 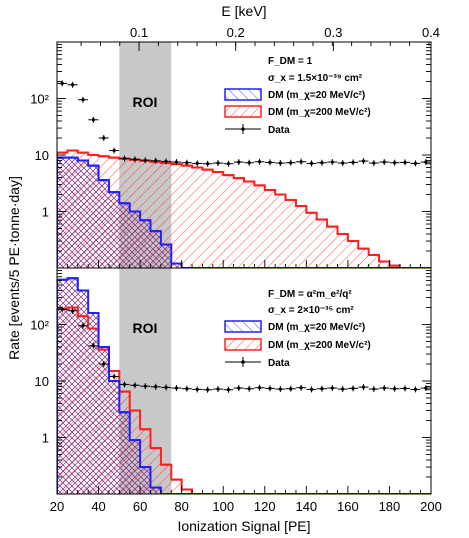 I want to click on x-tick-label: 140, so click(x=306, y=506).